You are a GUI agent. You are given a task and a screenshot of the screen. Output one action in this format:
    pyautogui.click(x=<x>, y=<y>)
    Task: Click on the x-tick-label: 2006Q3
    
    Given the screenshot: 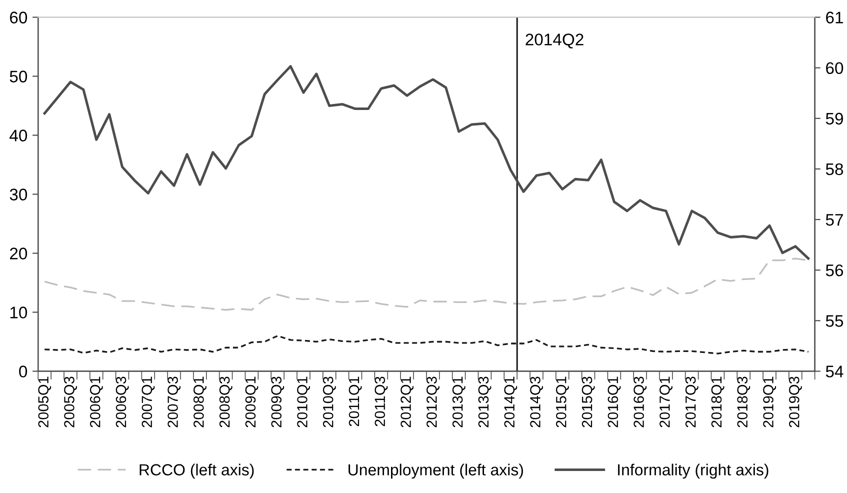 What is the action you would take?
    pyautogui.click(x=122, y=402)
    